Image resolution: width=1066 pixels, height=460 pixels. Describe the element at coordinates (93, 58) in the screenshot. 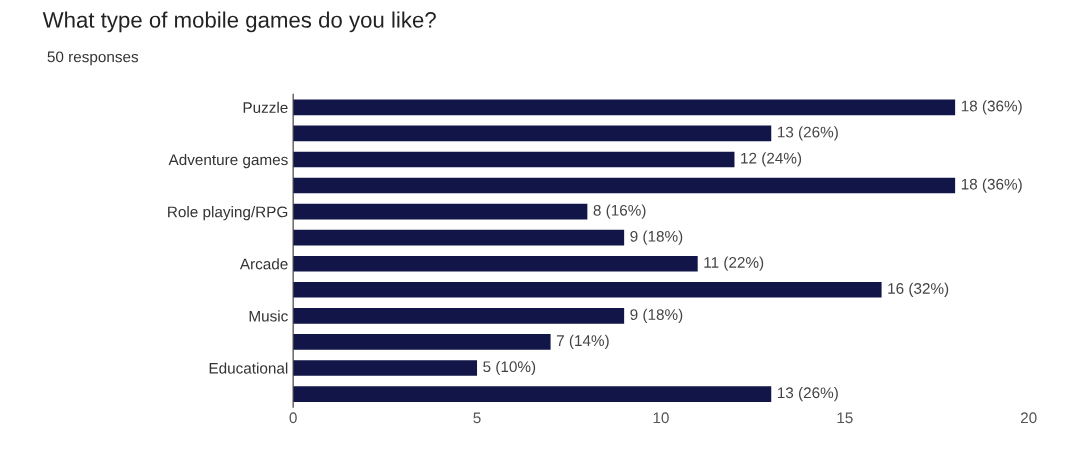

I see `text: 50 responses` at that location.